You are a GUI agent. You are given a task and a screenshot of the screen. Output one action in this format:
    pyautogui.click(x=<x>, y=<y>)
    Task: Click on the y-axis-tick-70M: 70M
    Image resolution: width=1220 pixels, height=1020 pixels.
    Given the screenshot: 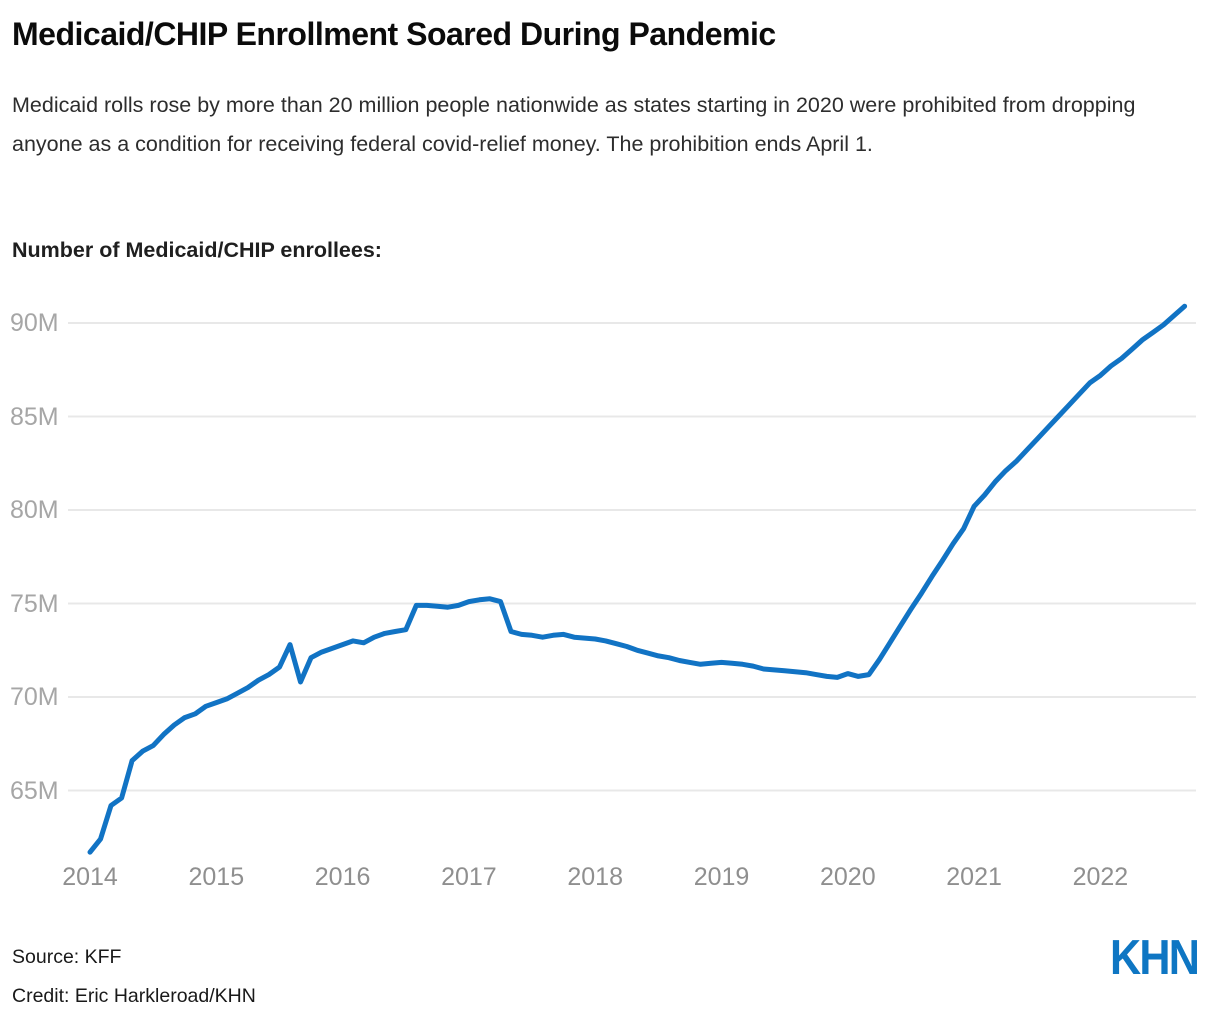 What is the action you would take?
    pyautogui.click(x=34, y=697)
    